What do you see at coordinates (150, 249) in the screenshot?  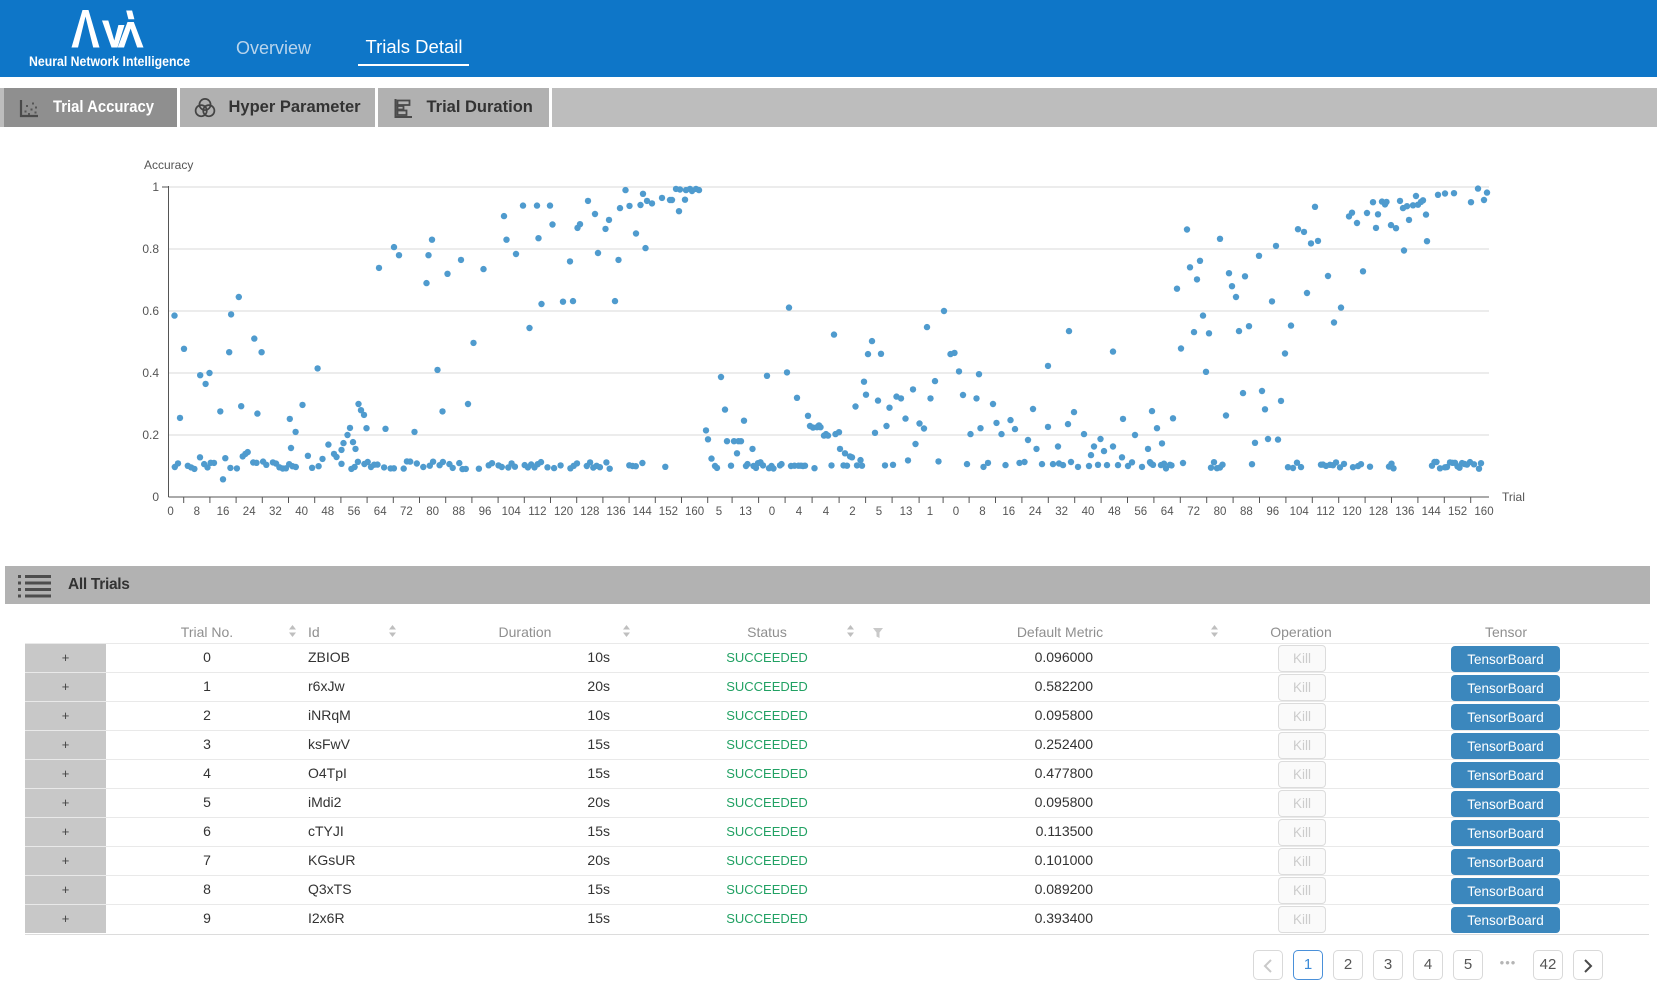 I see `svg-text: 0.8` at bounding box center [150, 249].